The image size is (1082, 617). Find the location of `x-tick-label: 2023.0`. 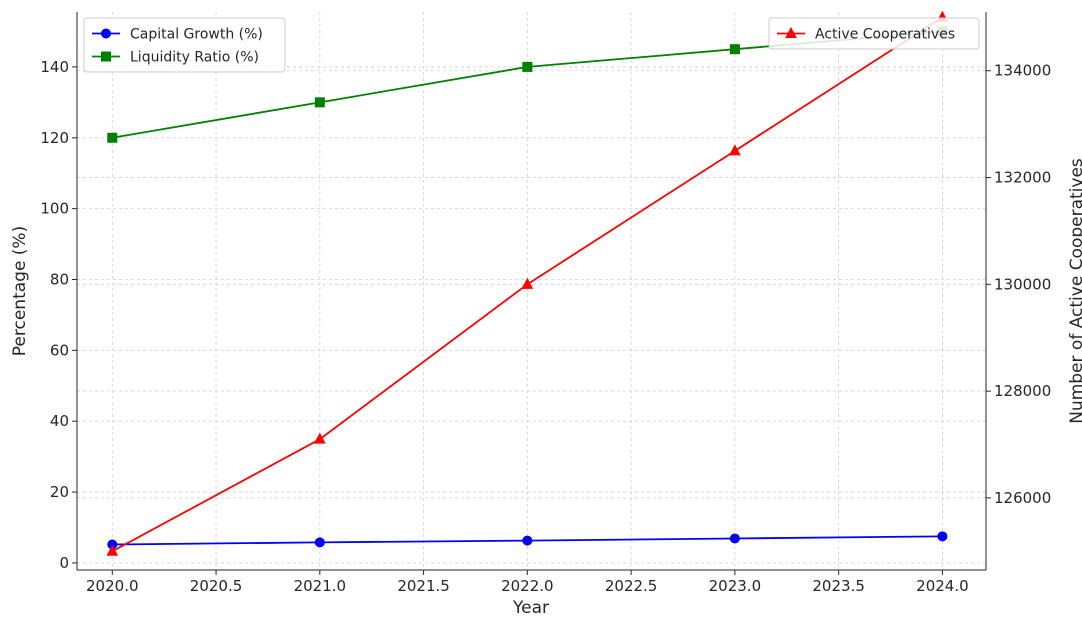

x-tick-label: 2023.0 is located at coordinates (735, 586).